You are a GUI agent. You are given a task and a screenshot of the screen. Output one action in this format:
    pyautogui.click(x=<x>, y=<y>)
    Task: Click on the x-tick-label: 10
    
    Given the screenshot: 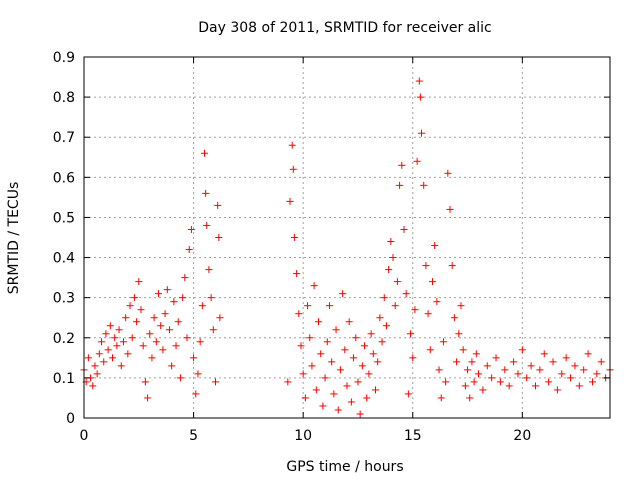 What is the action you would take?
    pyautogui.click(x=303, y=436)
    